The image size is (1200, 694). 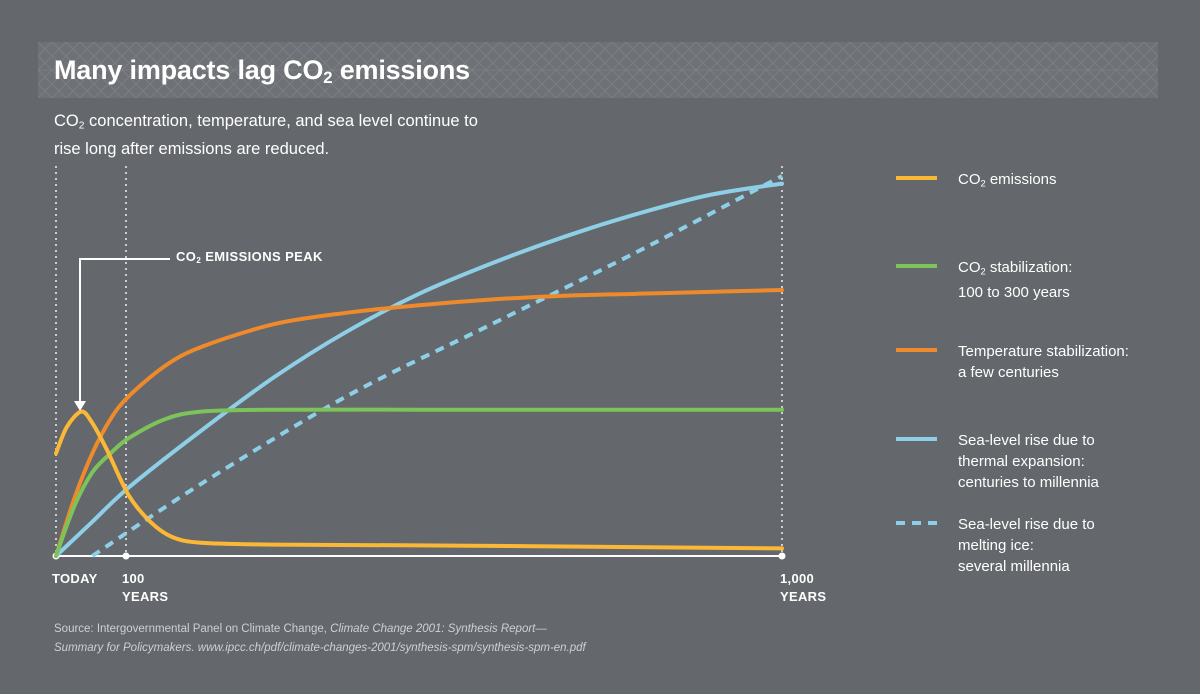 I want to click on series-line-co2, so click(x=419, y=480).